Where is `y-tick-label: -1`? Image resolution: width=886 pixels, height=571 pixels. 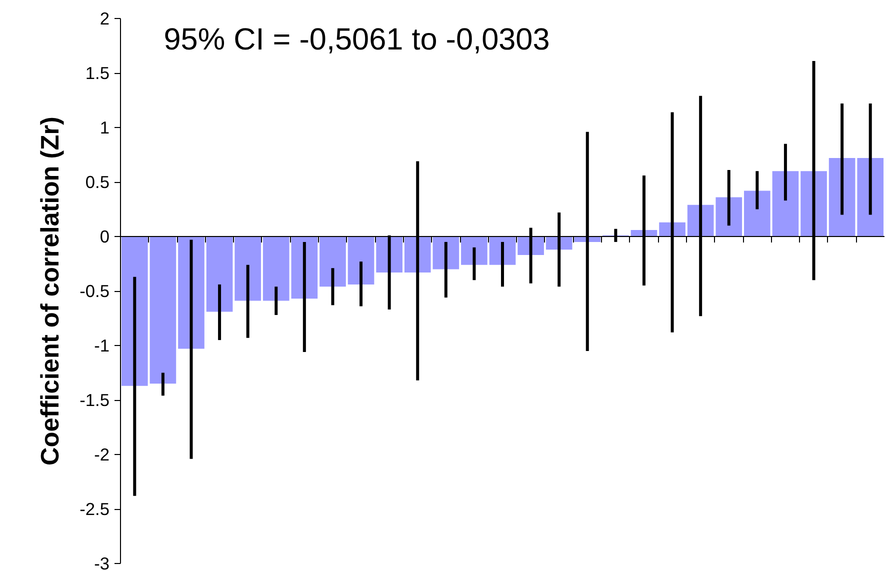
y-tick-label: -1 is located at coordinates (102, 346).